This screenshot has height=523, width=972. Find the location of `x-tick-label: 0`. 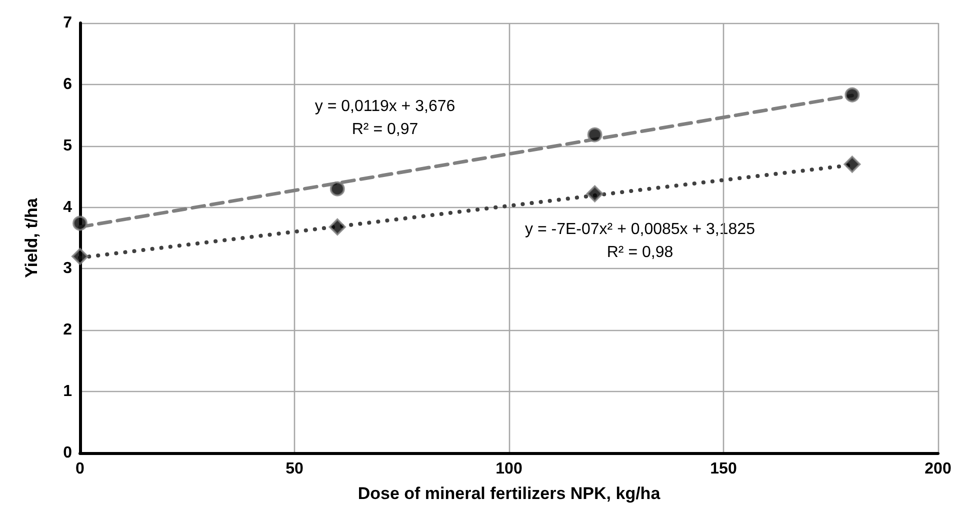

x-tick-label: 0 is located at coordinates (80, 469).